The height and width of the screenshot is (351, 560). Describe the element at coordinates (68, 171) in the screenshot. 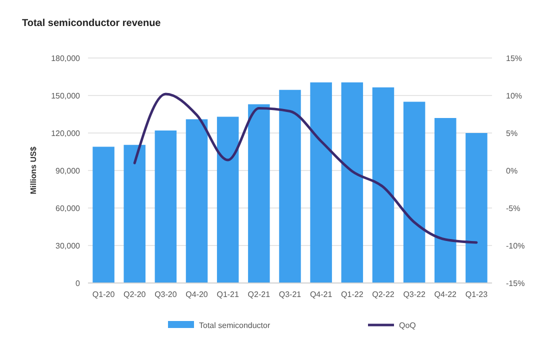

I see `y-tick-label: 90,000` at that location.